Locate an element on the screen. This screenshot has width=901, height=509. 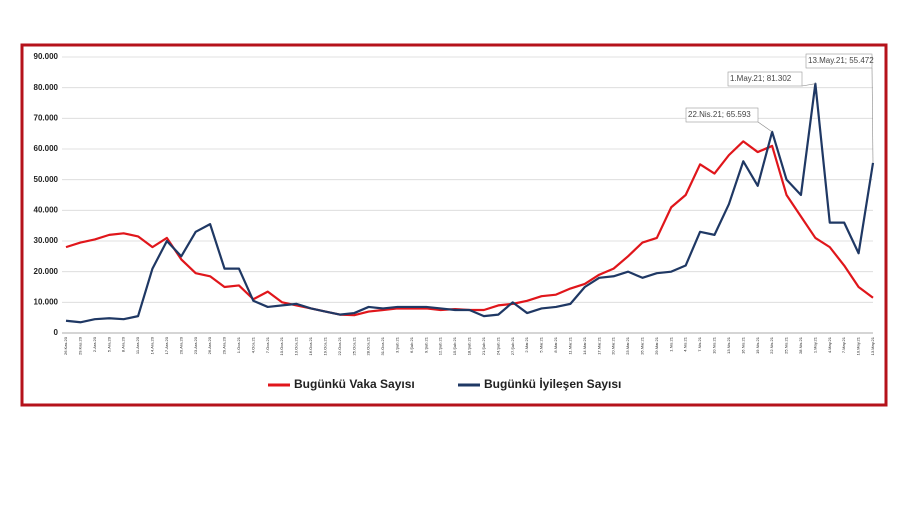
annotation-label: 22.Nis.21; 65.593 is located at coordinates (719, 114).